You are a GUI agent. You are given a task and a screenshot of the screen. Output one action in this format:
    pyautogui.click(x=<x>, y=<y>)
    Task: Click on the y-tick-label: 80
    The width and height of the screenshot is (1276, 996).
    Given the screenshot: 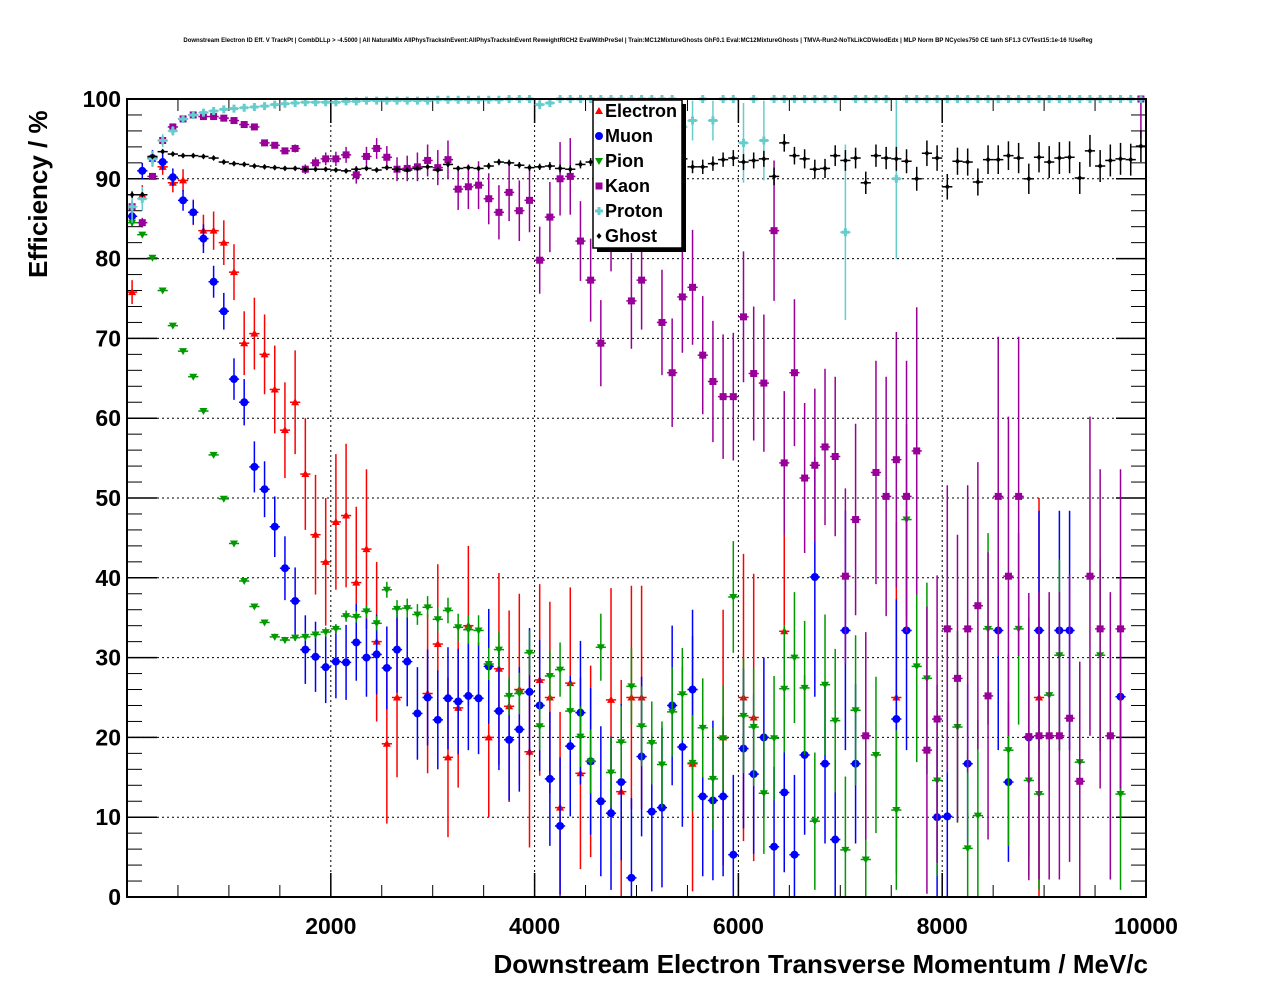 What is the action you would take?
    pyautogui.click(x=108, y=259)
    